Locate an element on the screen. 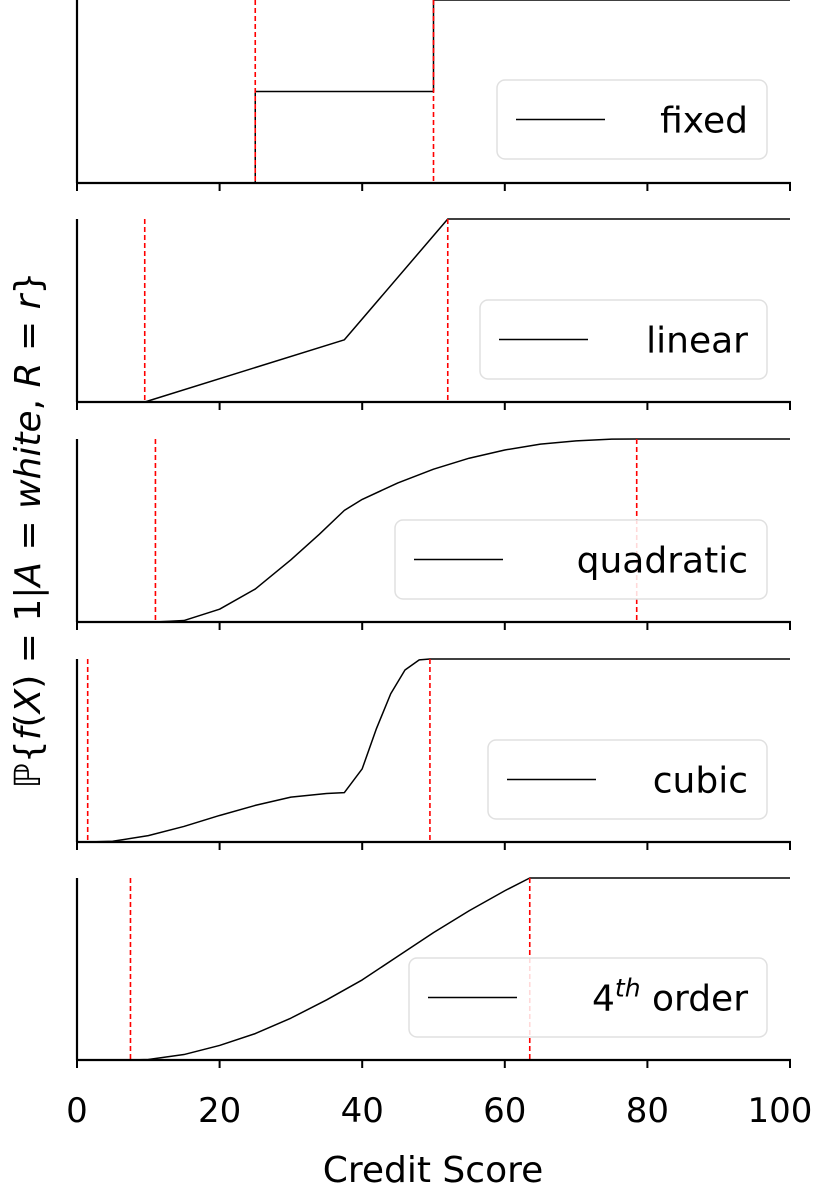  legend-label: linear is located at coordinates (697, 341).